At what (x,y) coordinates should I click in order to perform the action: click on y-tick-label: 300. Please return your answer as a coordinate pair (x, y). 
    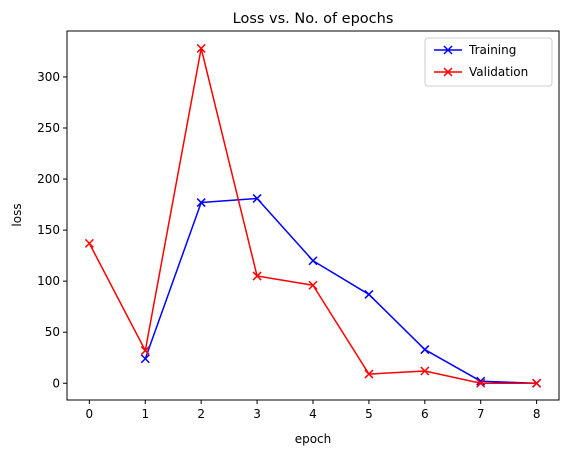
    Looking at the image, I should click on (48, 77).